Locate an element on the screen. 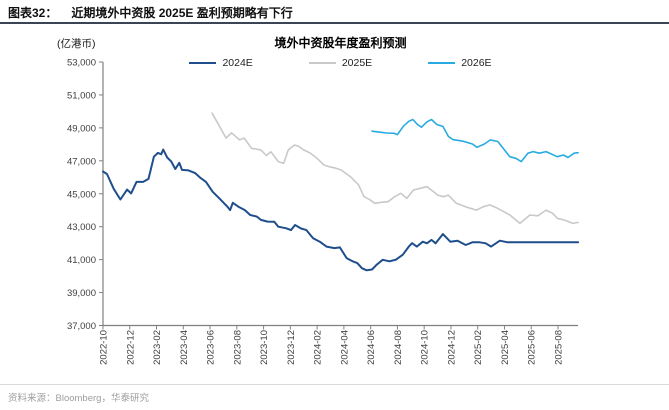  y-tick-label: 43,000 is located at coordinates (81, 227).